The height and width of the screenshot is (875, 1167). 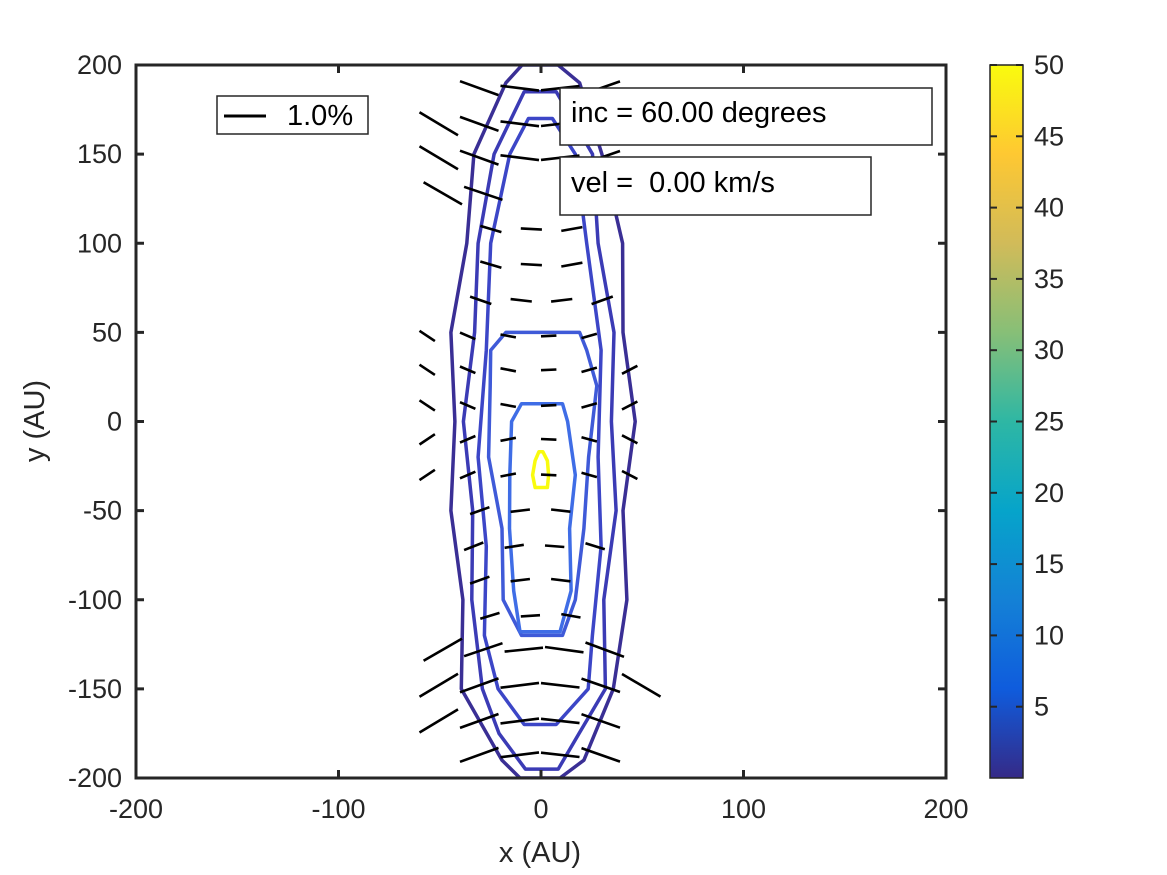 I want to click on inc-annotation-text: inc = 60.00 degrees, so click(x=699, y=113).